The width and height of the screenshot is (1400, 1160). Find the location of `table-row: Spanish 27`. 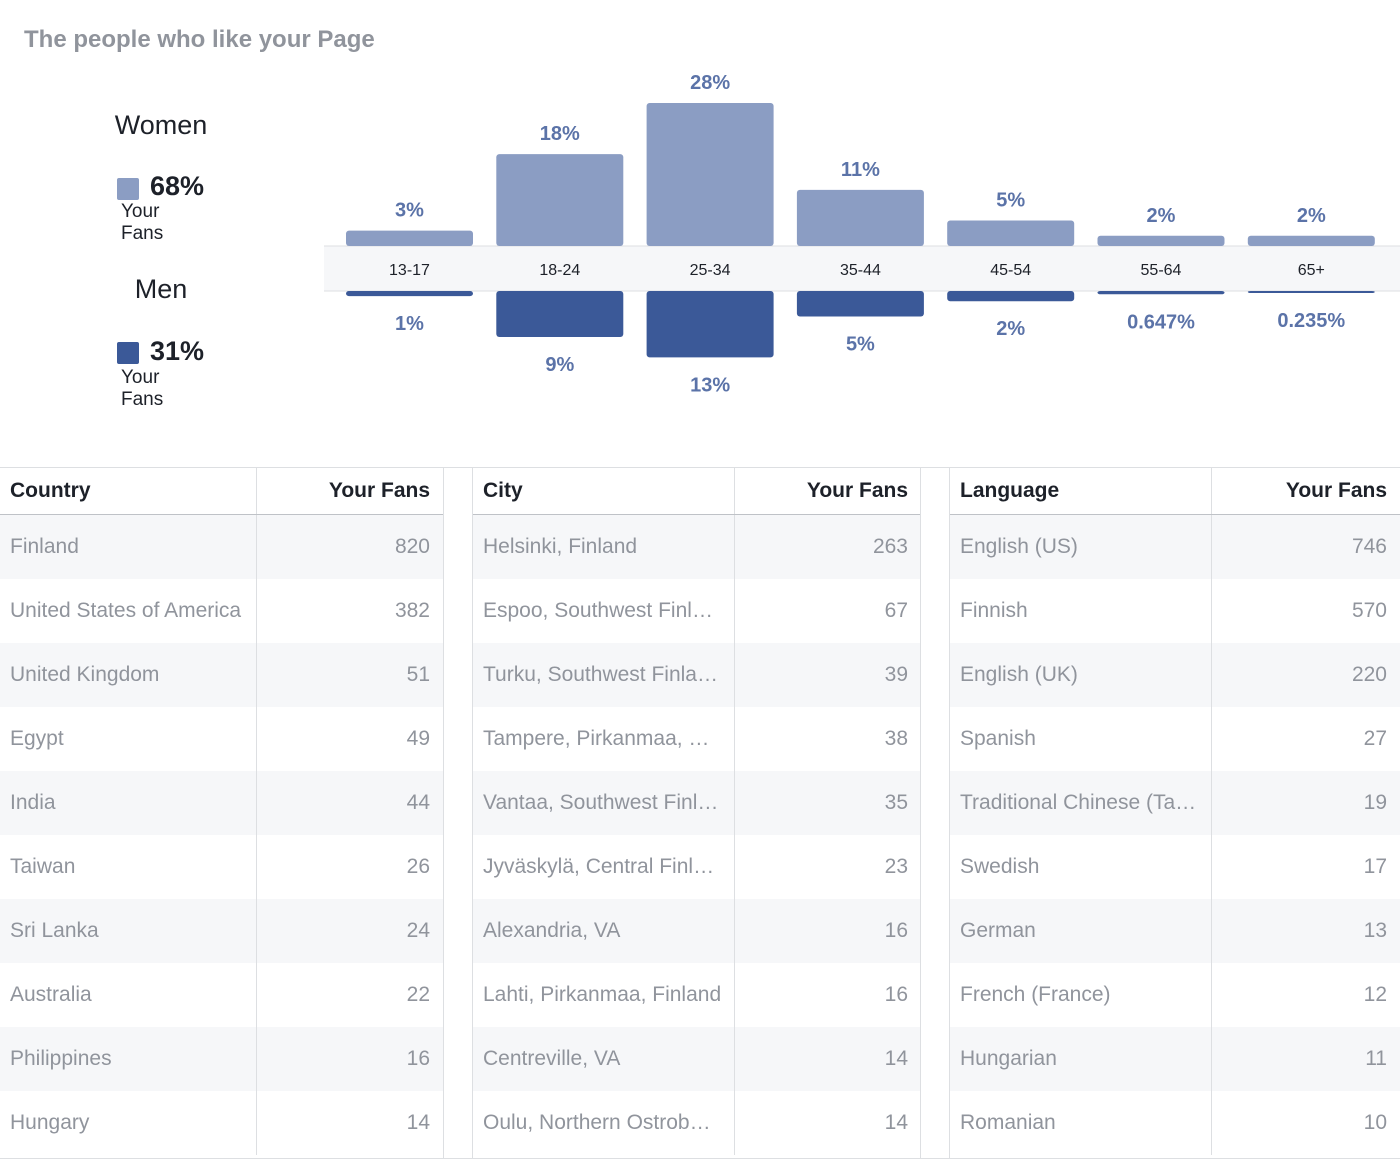

table-row: Spanish 27 is located at coordinates (1175, 739).